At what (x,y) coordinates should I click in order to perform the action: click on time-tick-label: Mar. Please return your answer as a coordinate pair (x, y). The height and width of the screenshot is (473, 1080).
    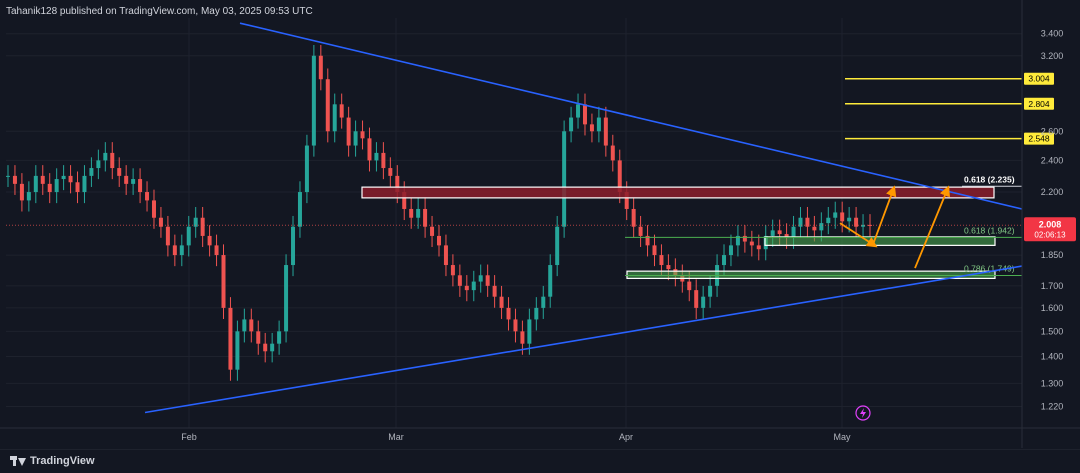
    Looking at the image, I should click on (396, 437).